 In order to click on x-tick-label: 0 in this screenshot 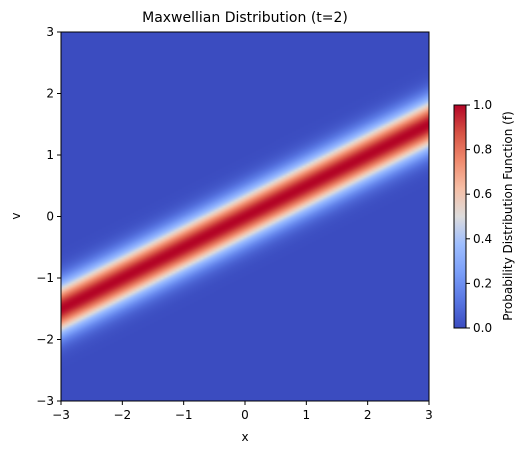, I will do `click(245, 415)`.